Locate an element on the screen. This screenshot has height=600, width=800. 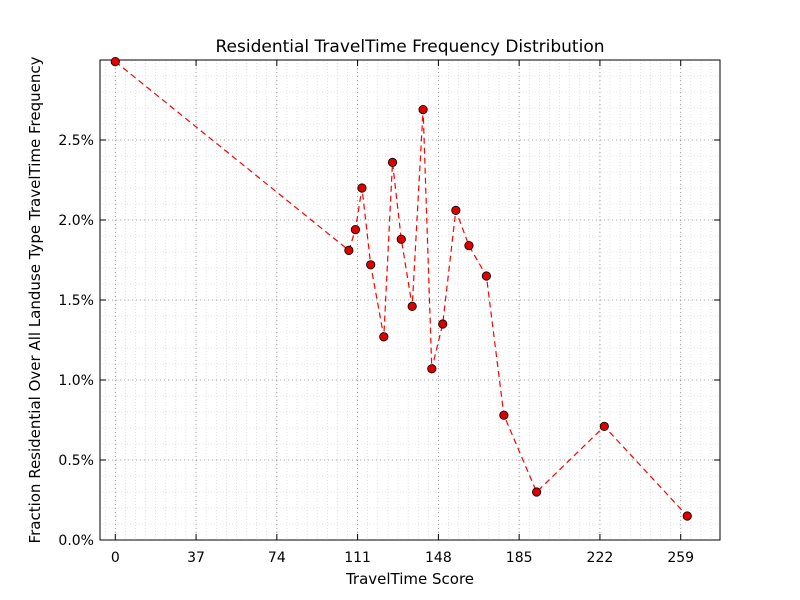
y-tick-labels: 0.0% 0.5% 1.0% 1.5% 2.0% 2.5% is located at coordinates (76, 341).